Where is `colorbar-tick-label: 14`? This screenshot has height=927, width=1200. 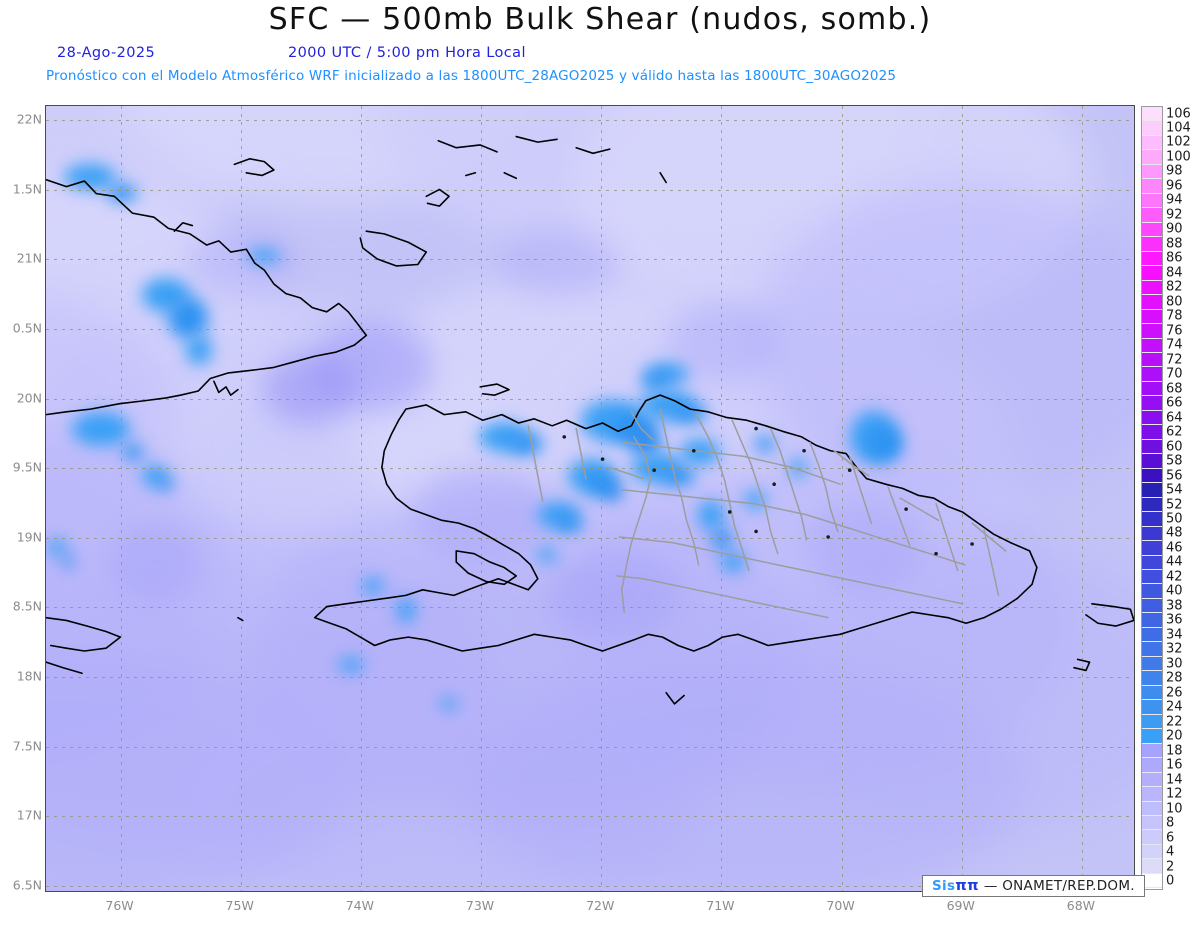 colorbar-tick-label: 14 is located at coordinates (1174, 780).